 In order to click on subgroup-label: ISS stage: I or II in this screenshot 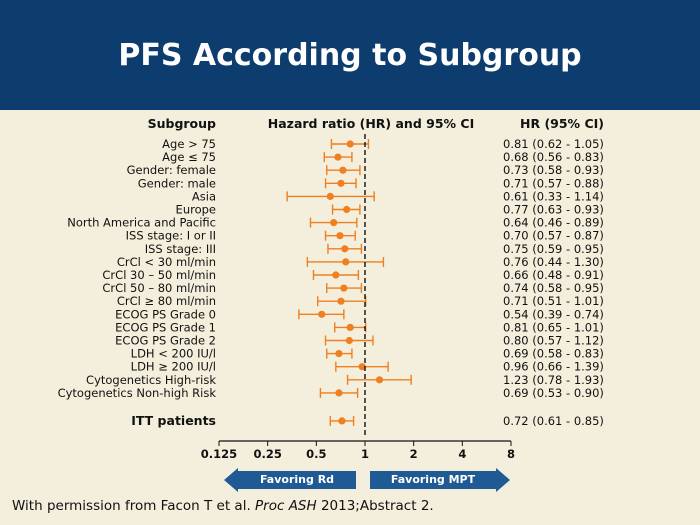, I will do `click(171, 236)`.